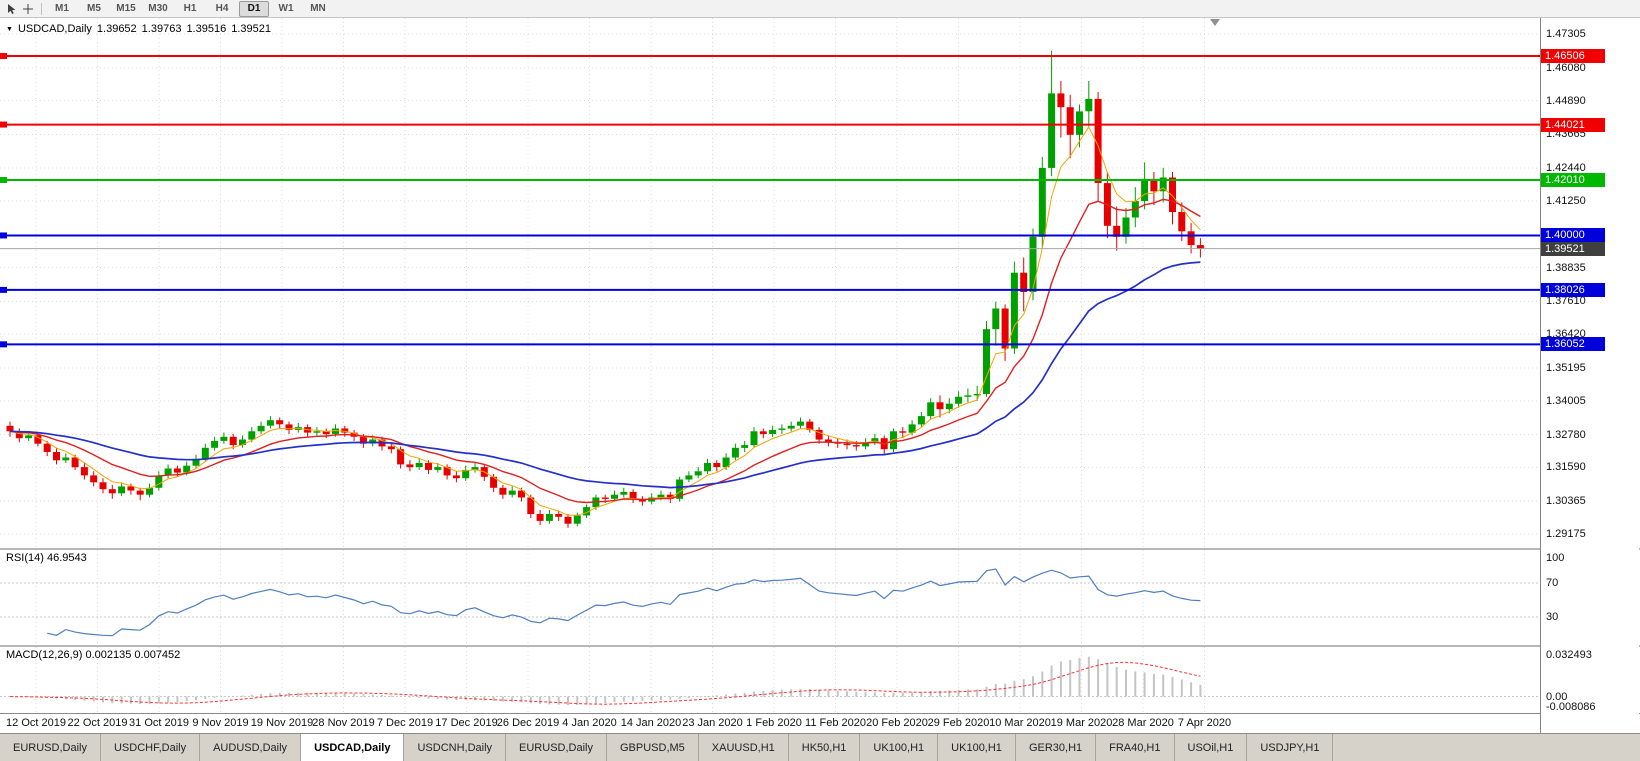 The width and height of the screenshot is (1640, 761). Describe the element at coordinates (528, 723) in the screenshot. I see `date-label: 26 Dec 2019` at that location.